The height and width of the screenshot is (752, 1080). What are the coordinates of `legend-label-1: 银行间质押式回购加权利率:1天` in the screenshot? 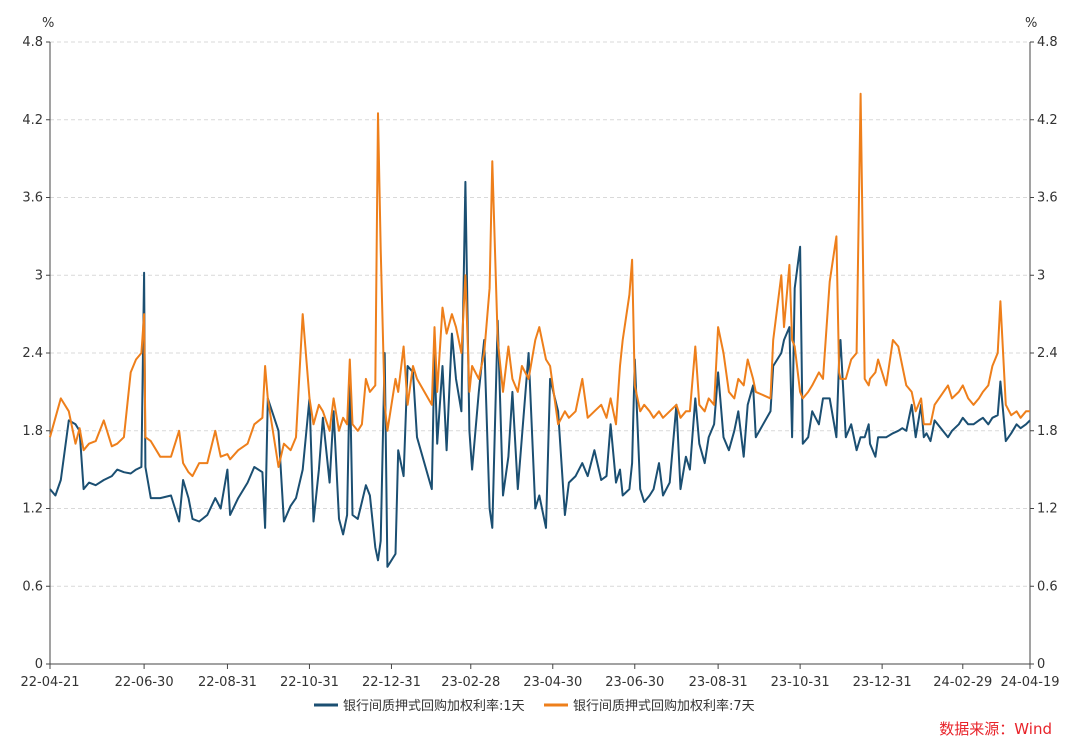 It's located at (434, 706).